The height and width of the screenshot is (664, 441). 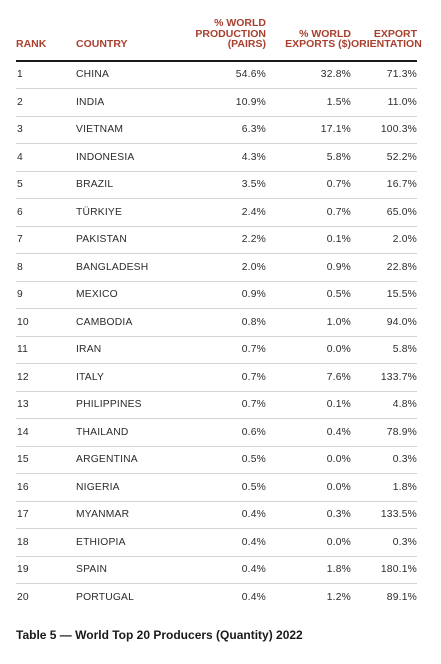 I want to click on orientation-cell: 11.0%, so click(x=384, y=102).